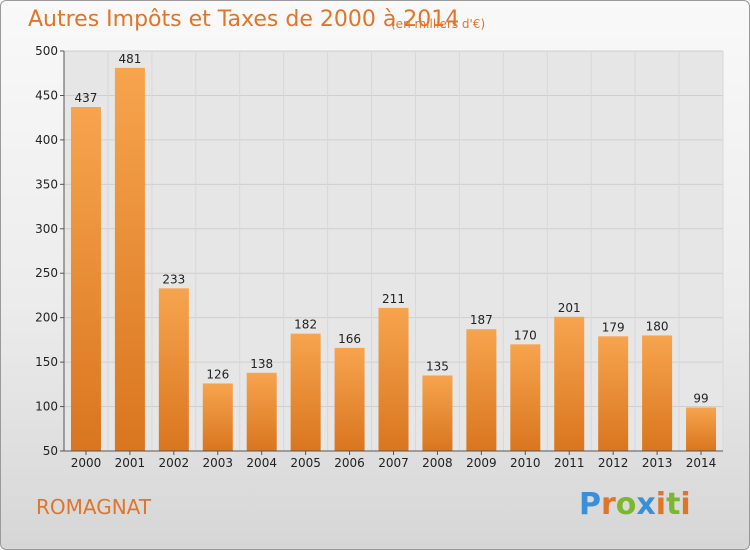 This screenshot has height=550, width=750. Describe the element at coordinates (481, 463) in the screenshot. I see `x-tick-label: 2009` at that location.